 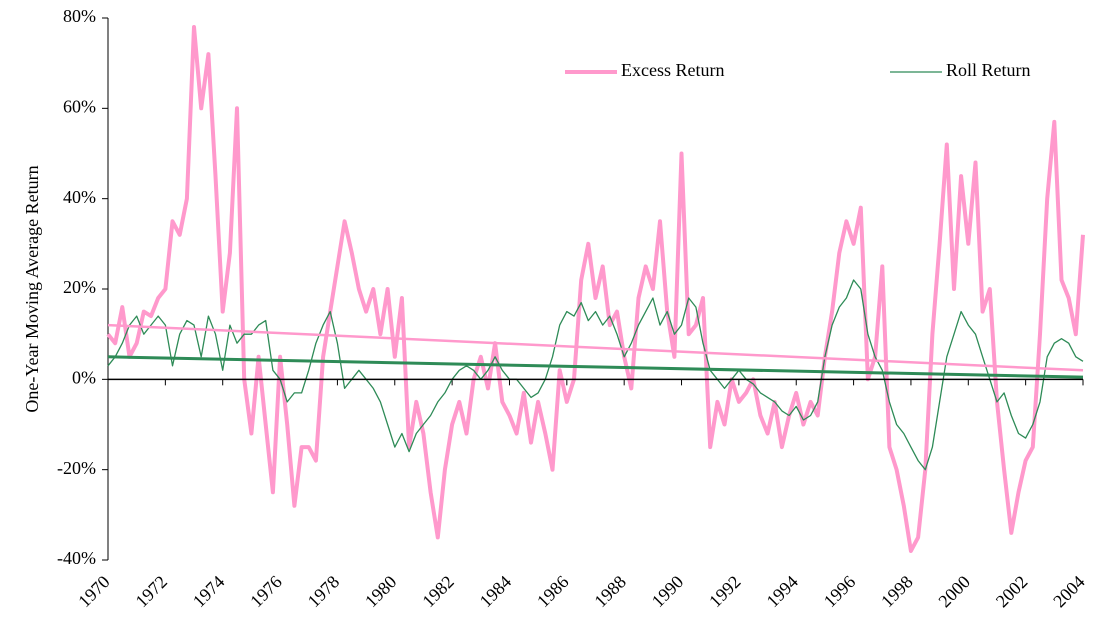 What do you see at coordinates (76, 468) in the screenshot?
I see `y-tick-label: -20%` at bounding box center [76, 468].